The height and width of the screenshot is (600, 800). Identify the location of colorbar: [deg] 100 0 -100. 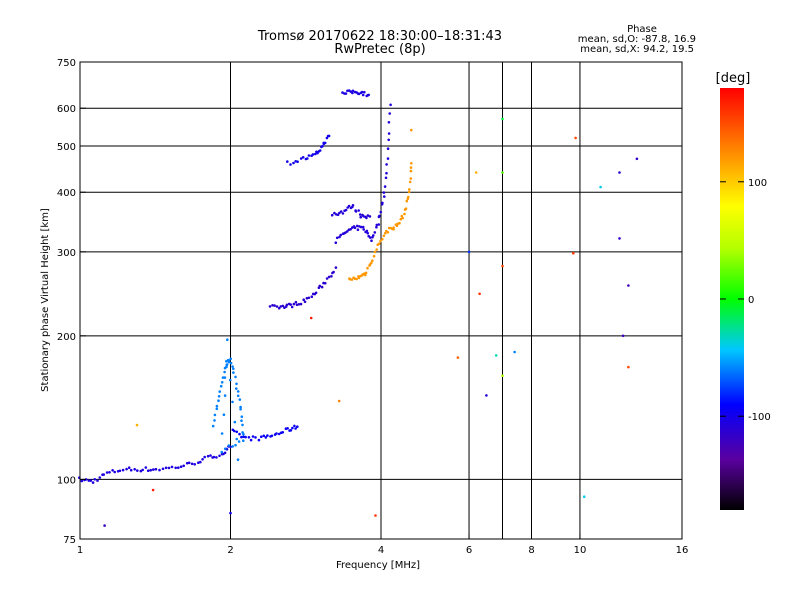
(743, 290).